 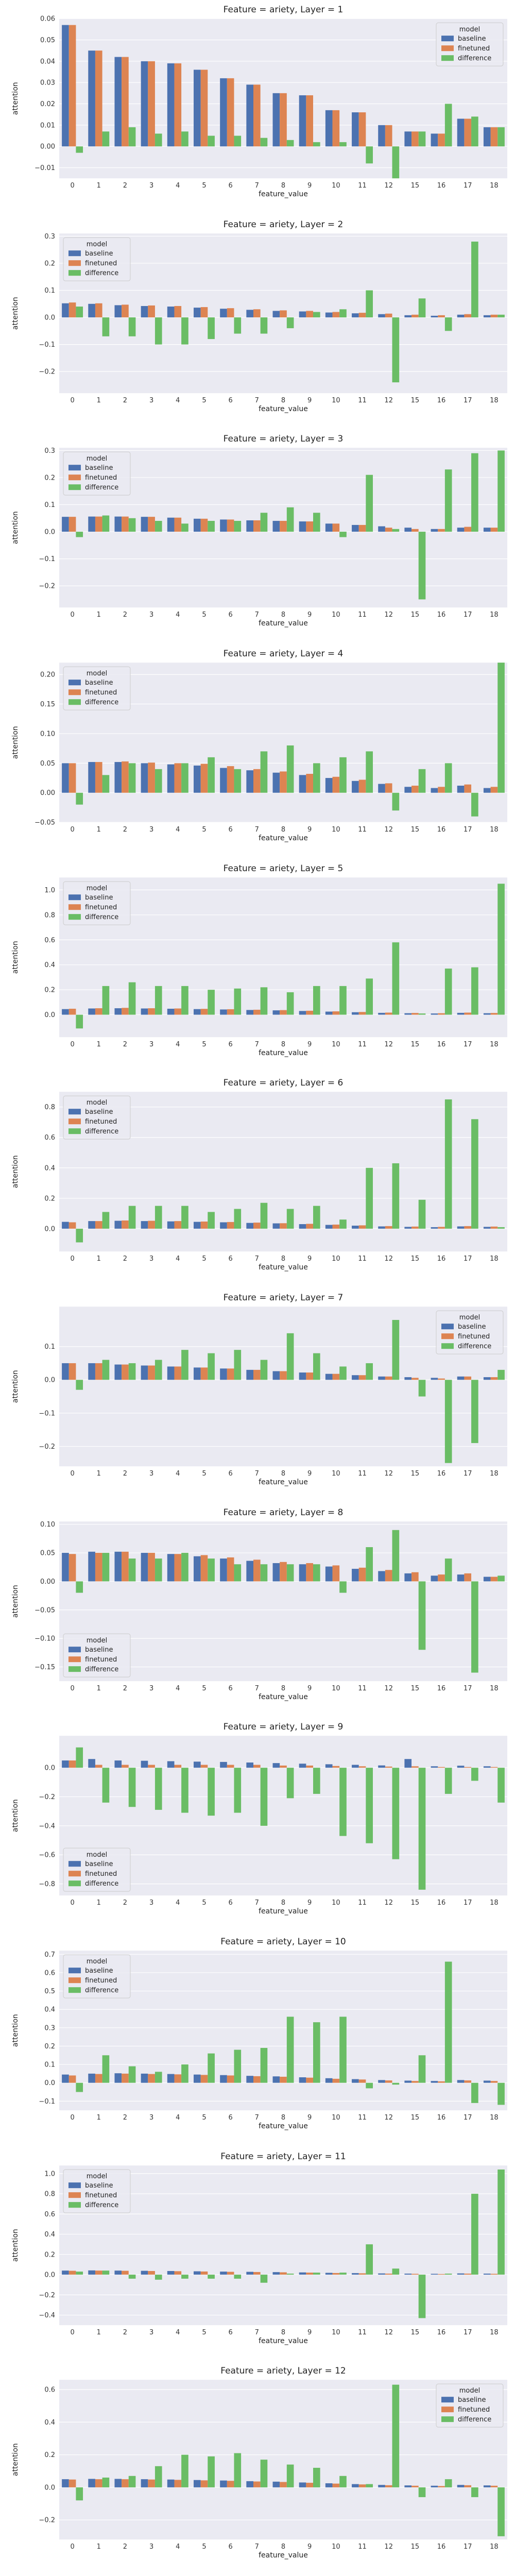 What do you see at coordinates (101, 702) in the screenshot?
I see `legend-label-difference: difference` at bounding box center [101, 702].